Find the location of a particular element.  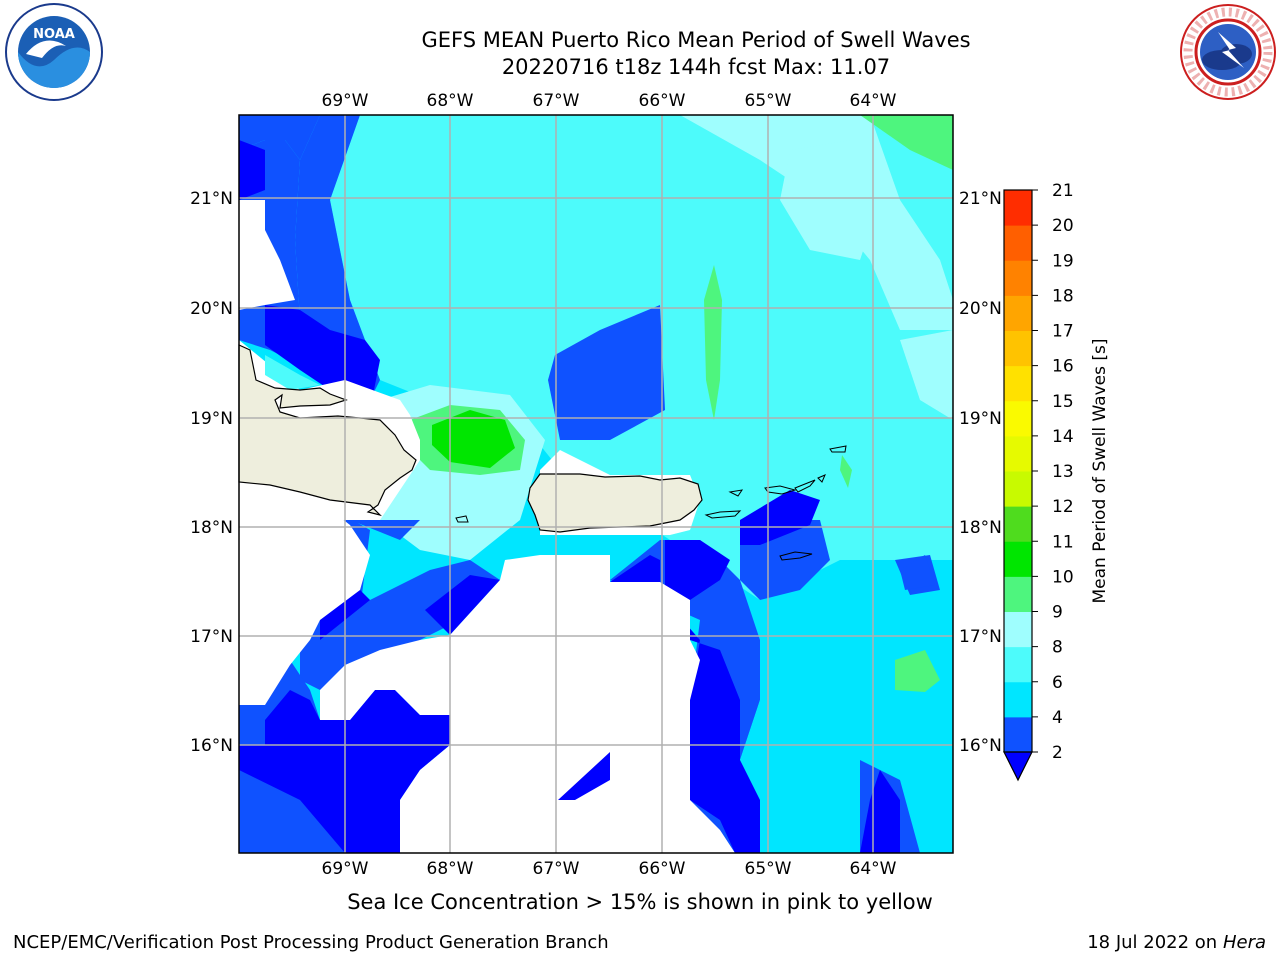

colorbar-tick-label: 18 is located at coordinates (1063, 296).